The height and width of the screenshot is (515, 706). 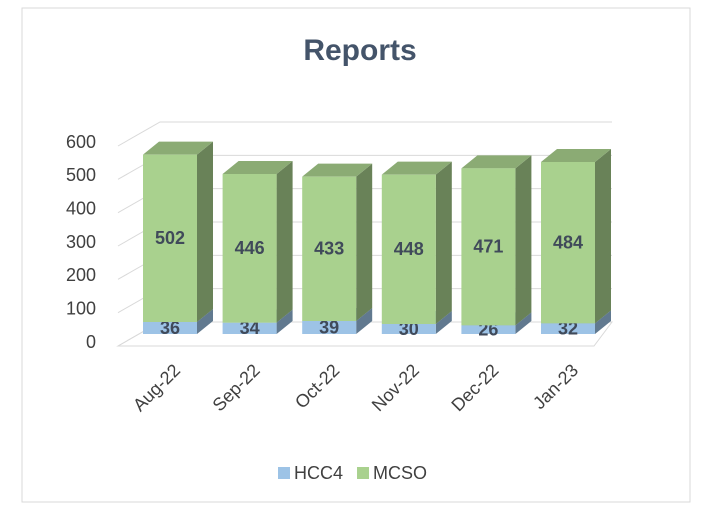 I want to click on data-label: 448, so click(x=409, y=249).